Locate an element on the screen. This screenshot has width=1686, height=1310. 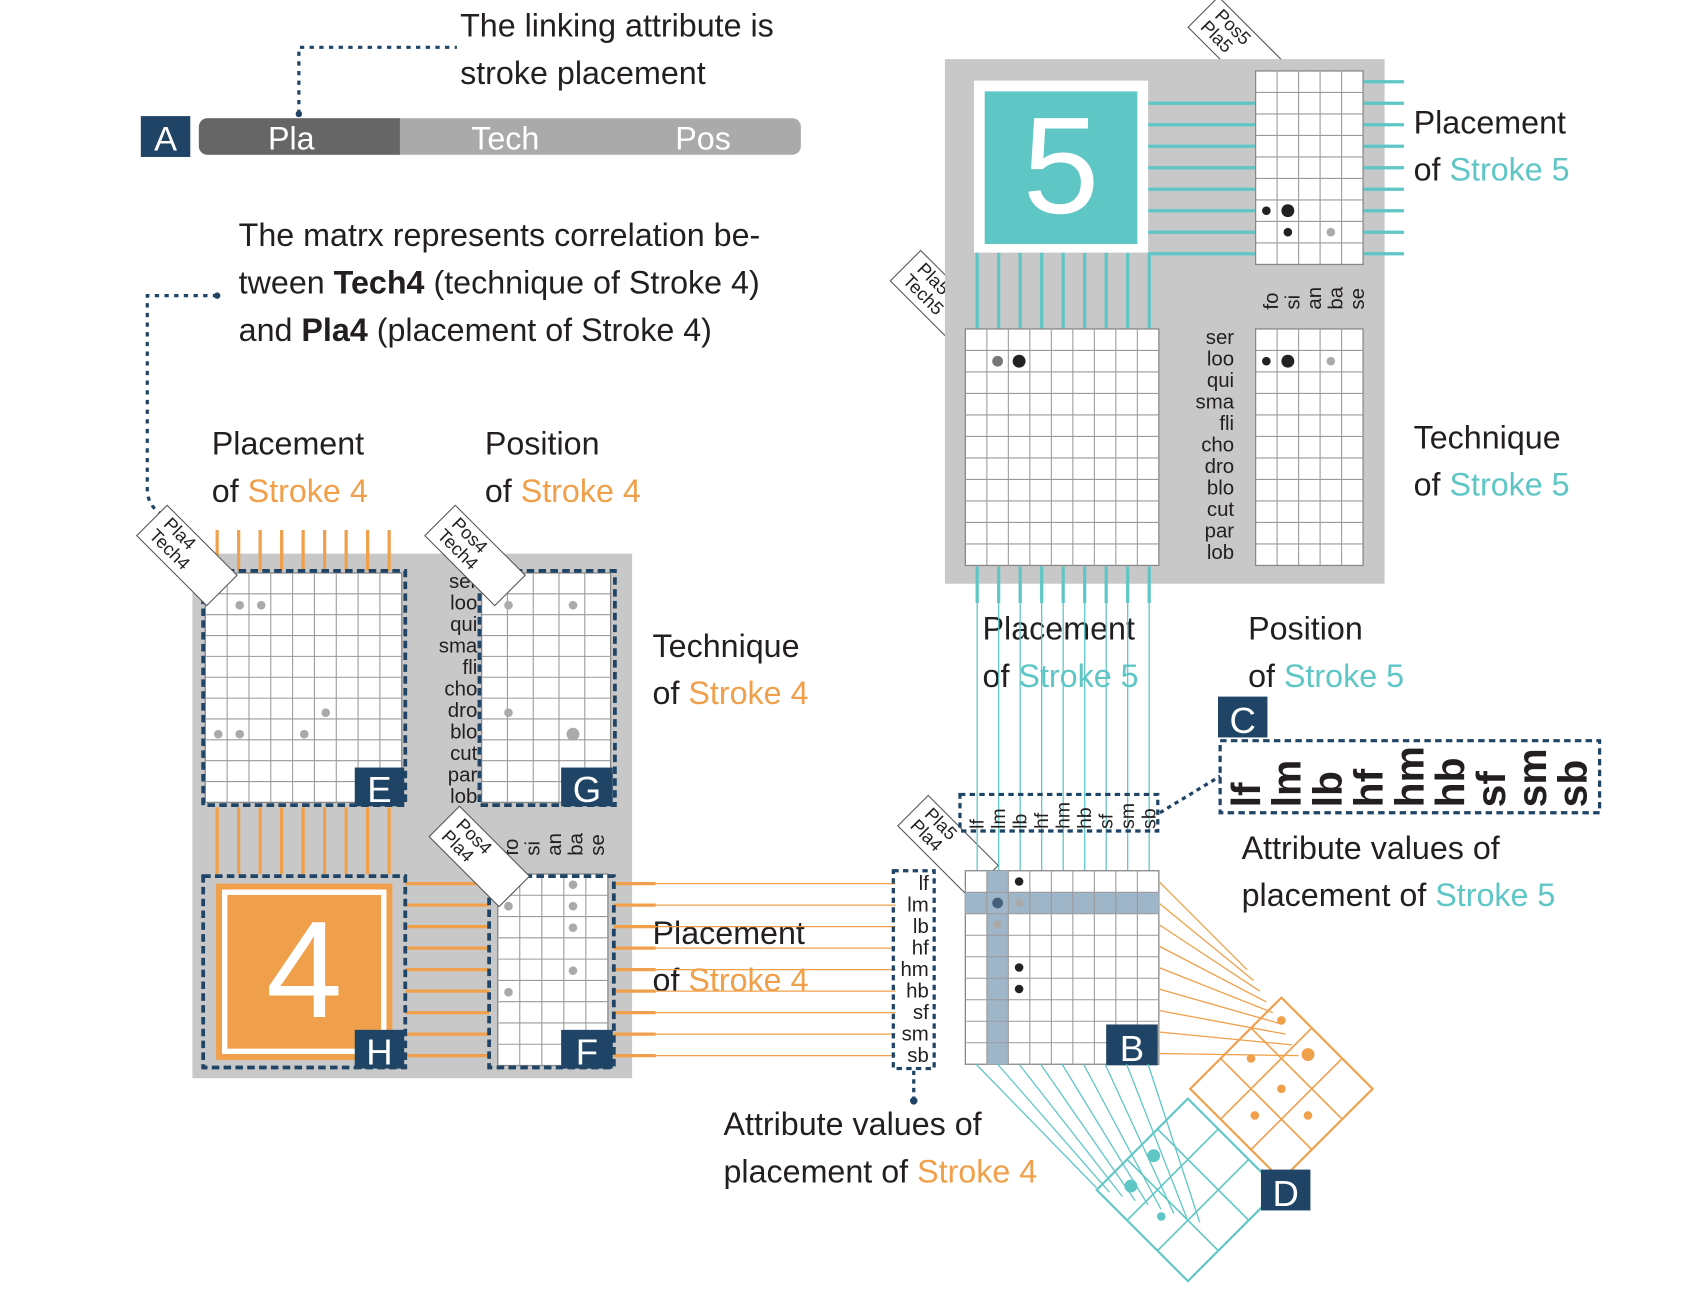
placement4-value-sf: sf is located at coordinates (921, 1013).